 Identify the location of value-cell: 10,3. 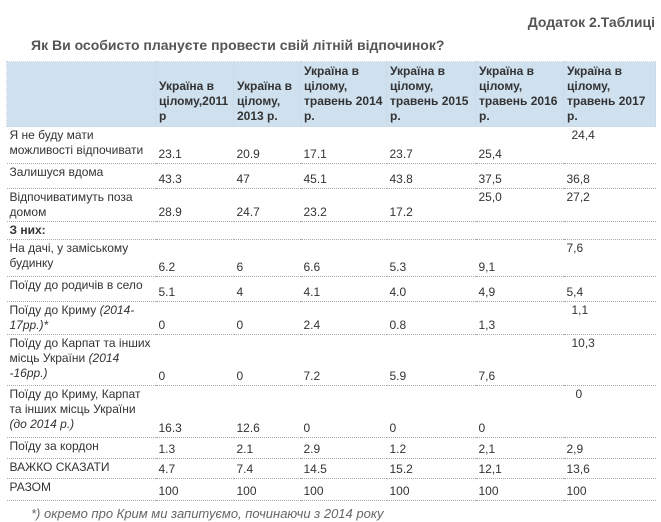
(609, 360).